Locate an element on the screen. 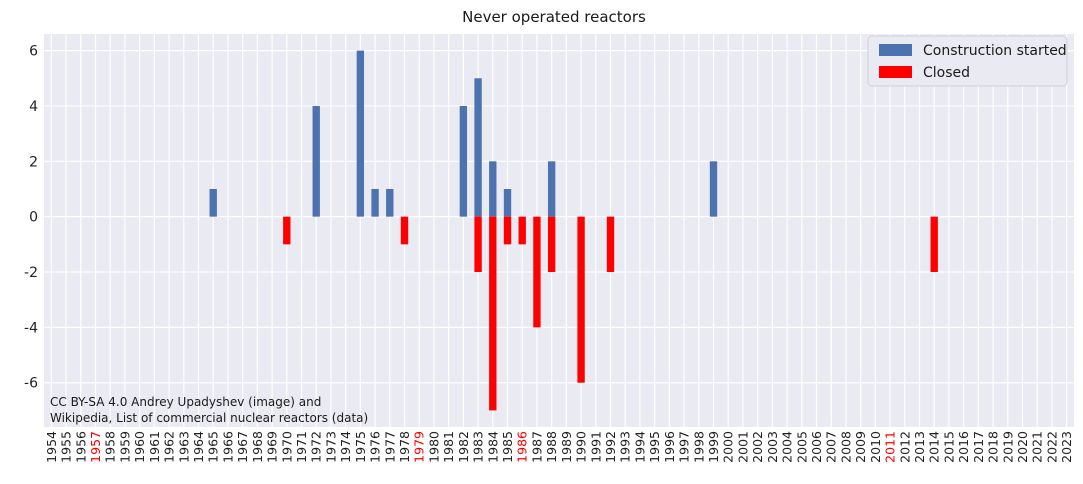  x-tick-label: 1972 is located at coordinates (316, 447).